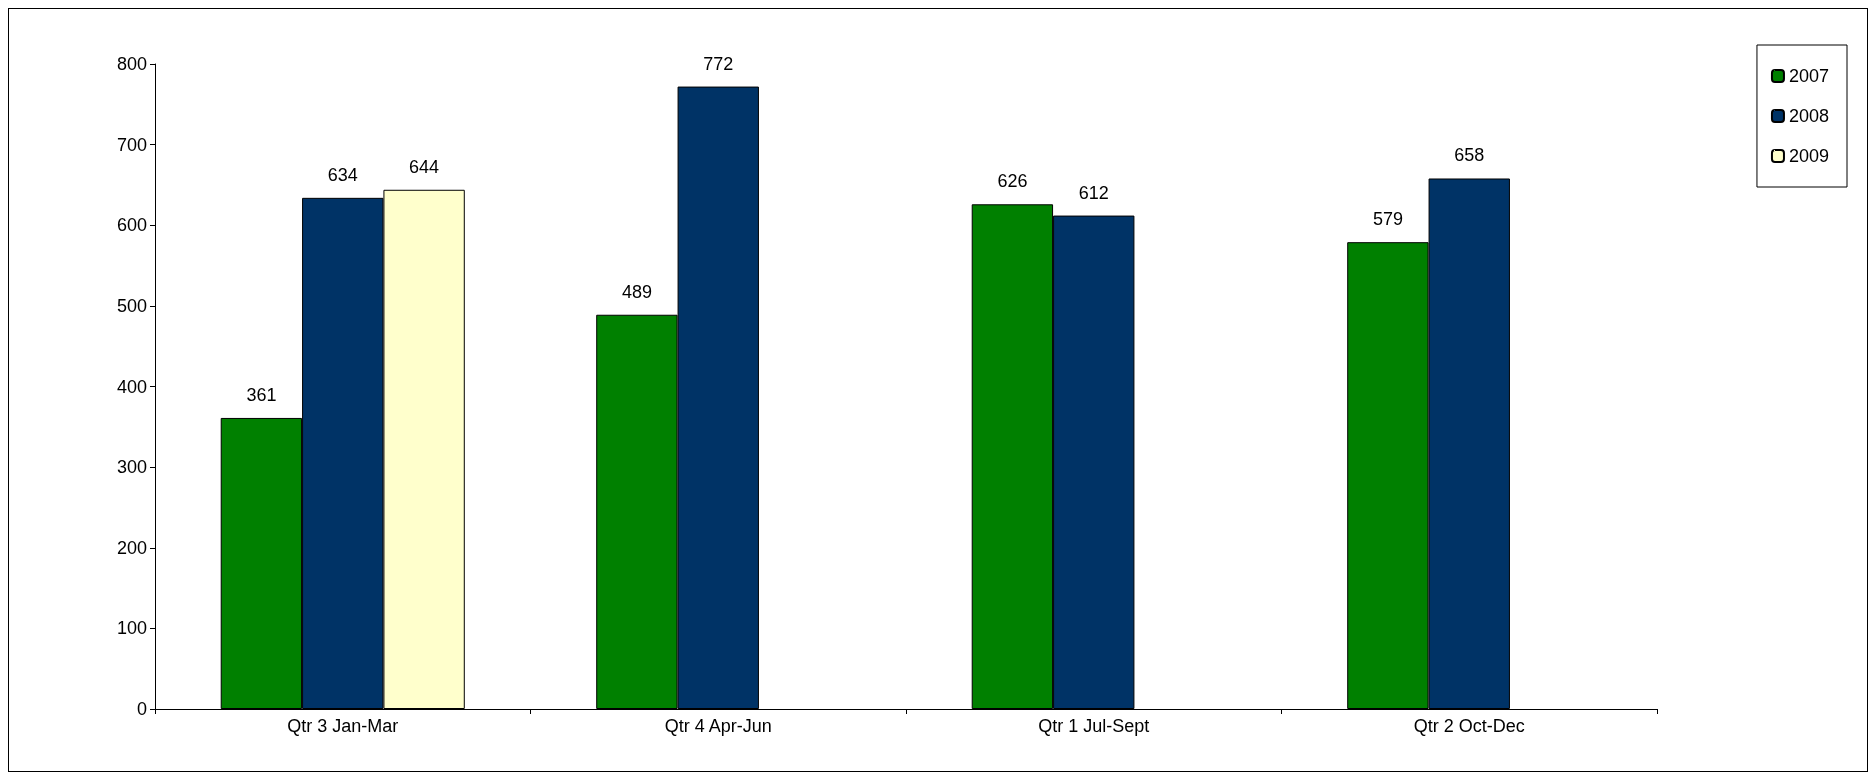  Describe the element at coordinates (131, 386) in the screenshot. I see `y-tick-label: 400` at that location.